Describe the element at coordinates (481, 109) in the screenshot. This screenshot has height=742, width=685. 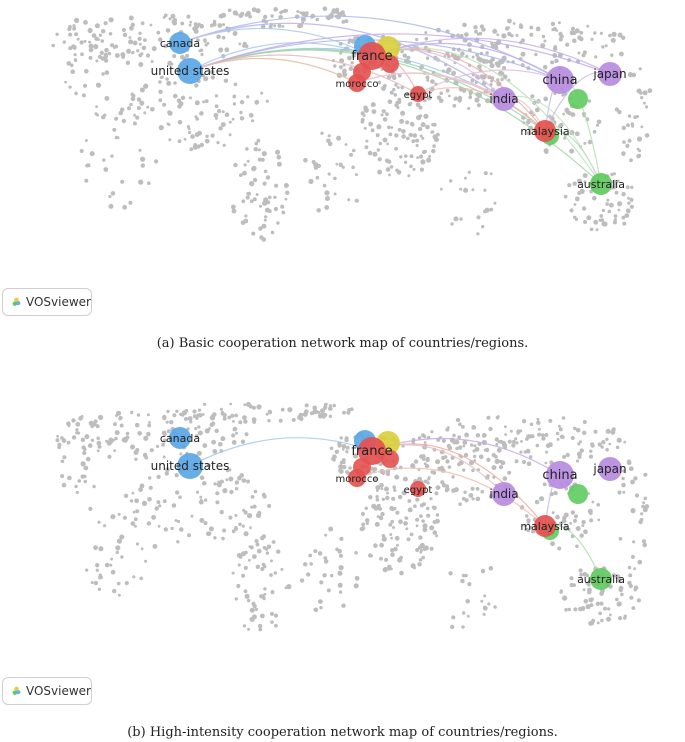
I see `link-egypt-malaysia` at that location.